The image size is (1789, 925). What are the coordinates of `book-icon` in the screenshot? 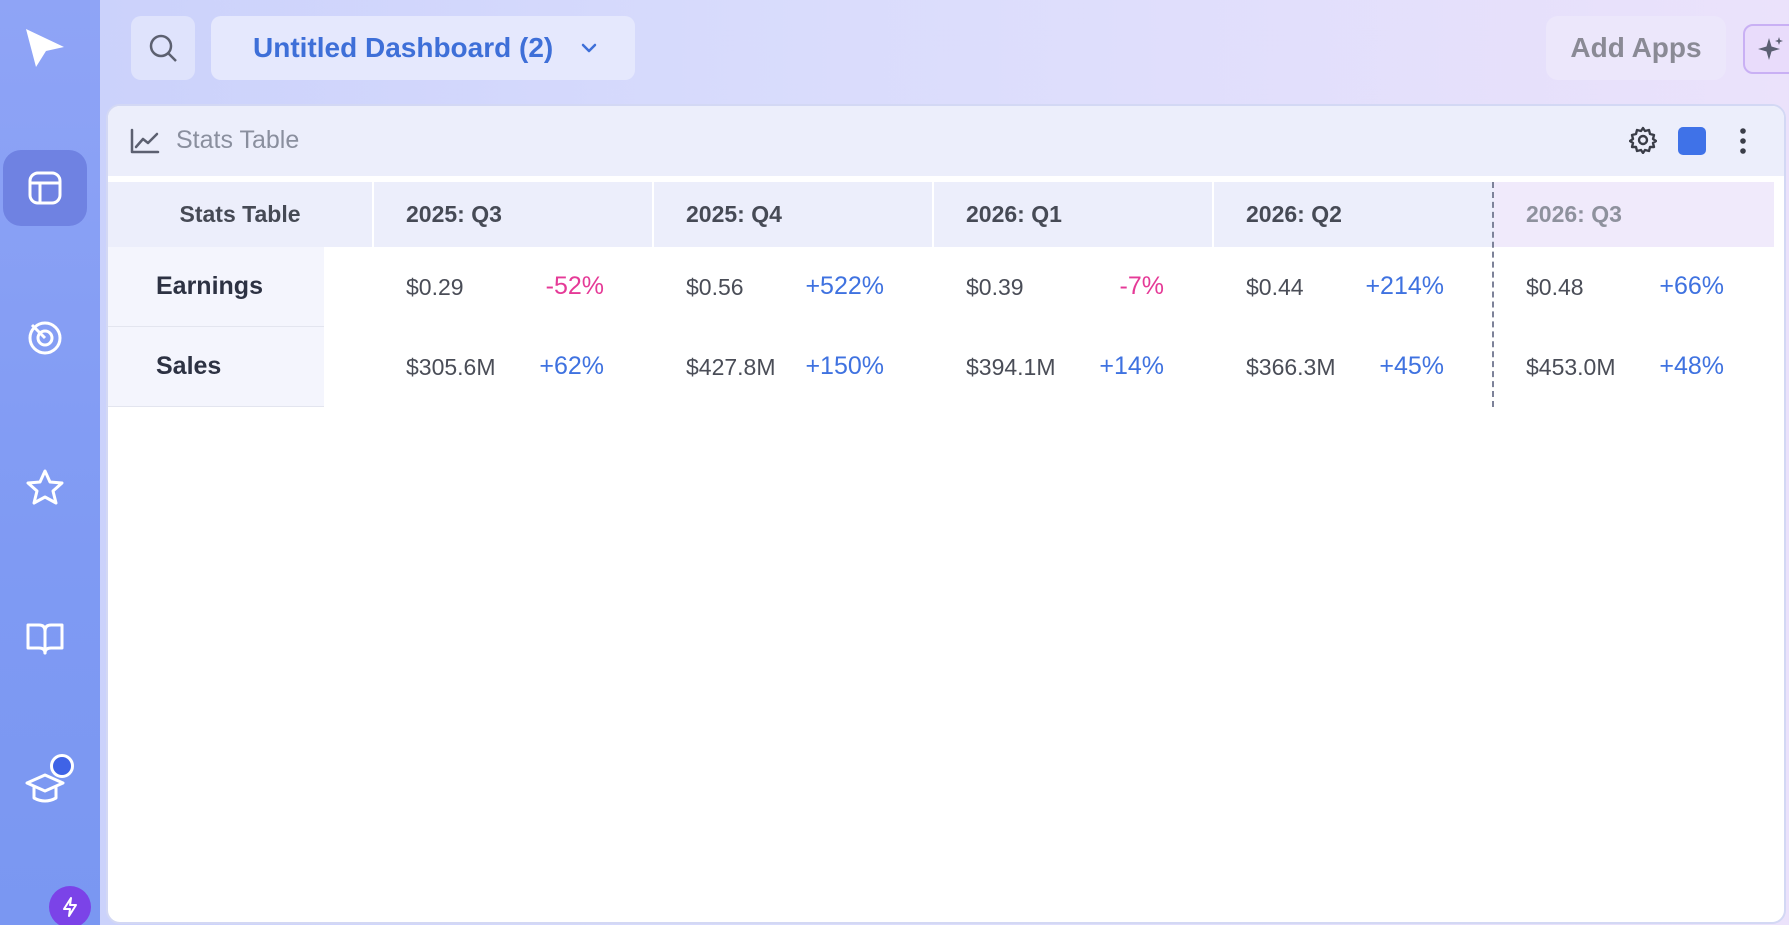 It's located at (45, 638).